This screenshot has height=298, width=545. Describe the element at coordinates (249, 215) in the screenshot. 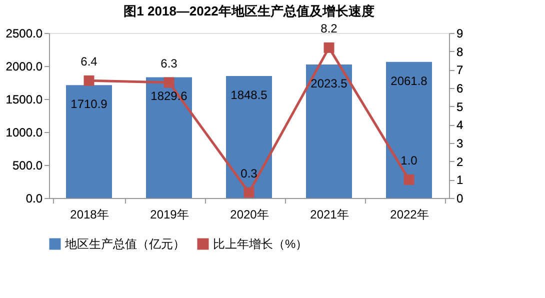

I see `x-tick-label: 2020年` at that location.